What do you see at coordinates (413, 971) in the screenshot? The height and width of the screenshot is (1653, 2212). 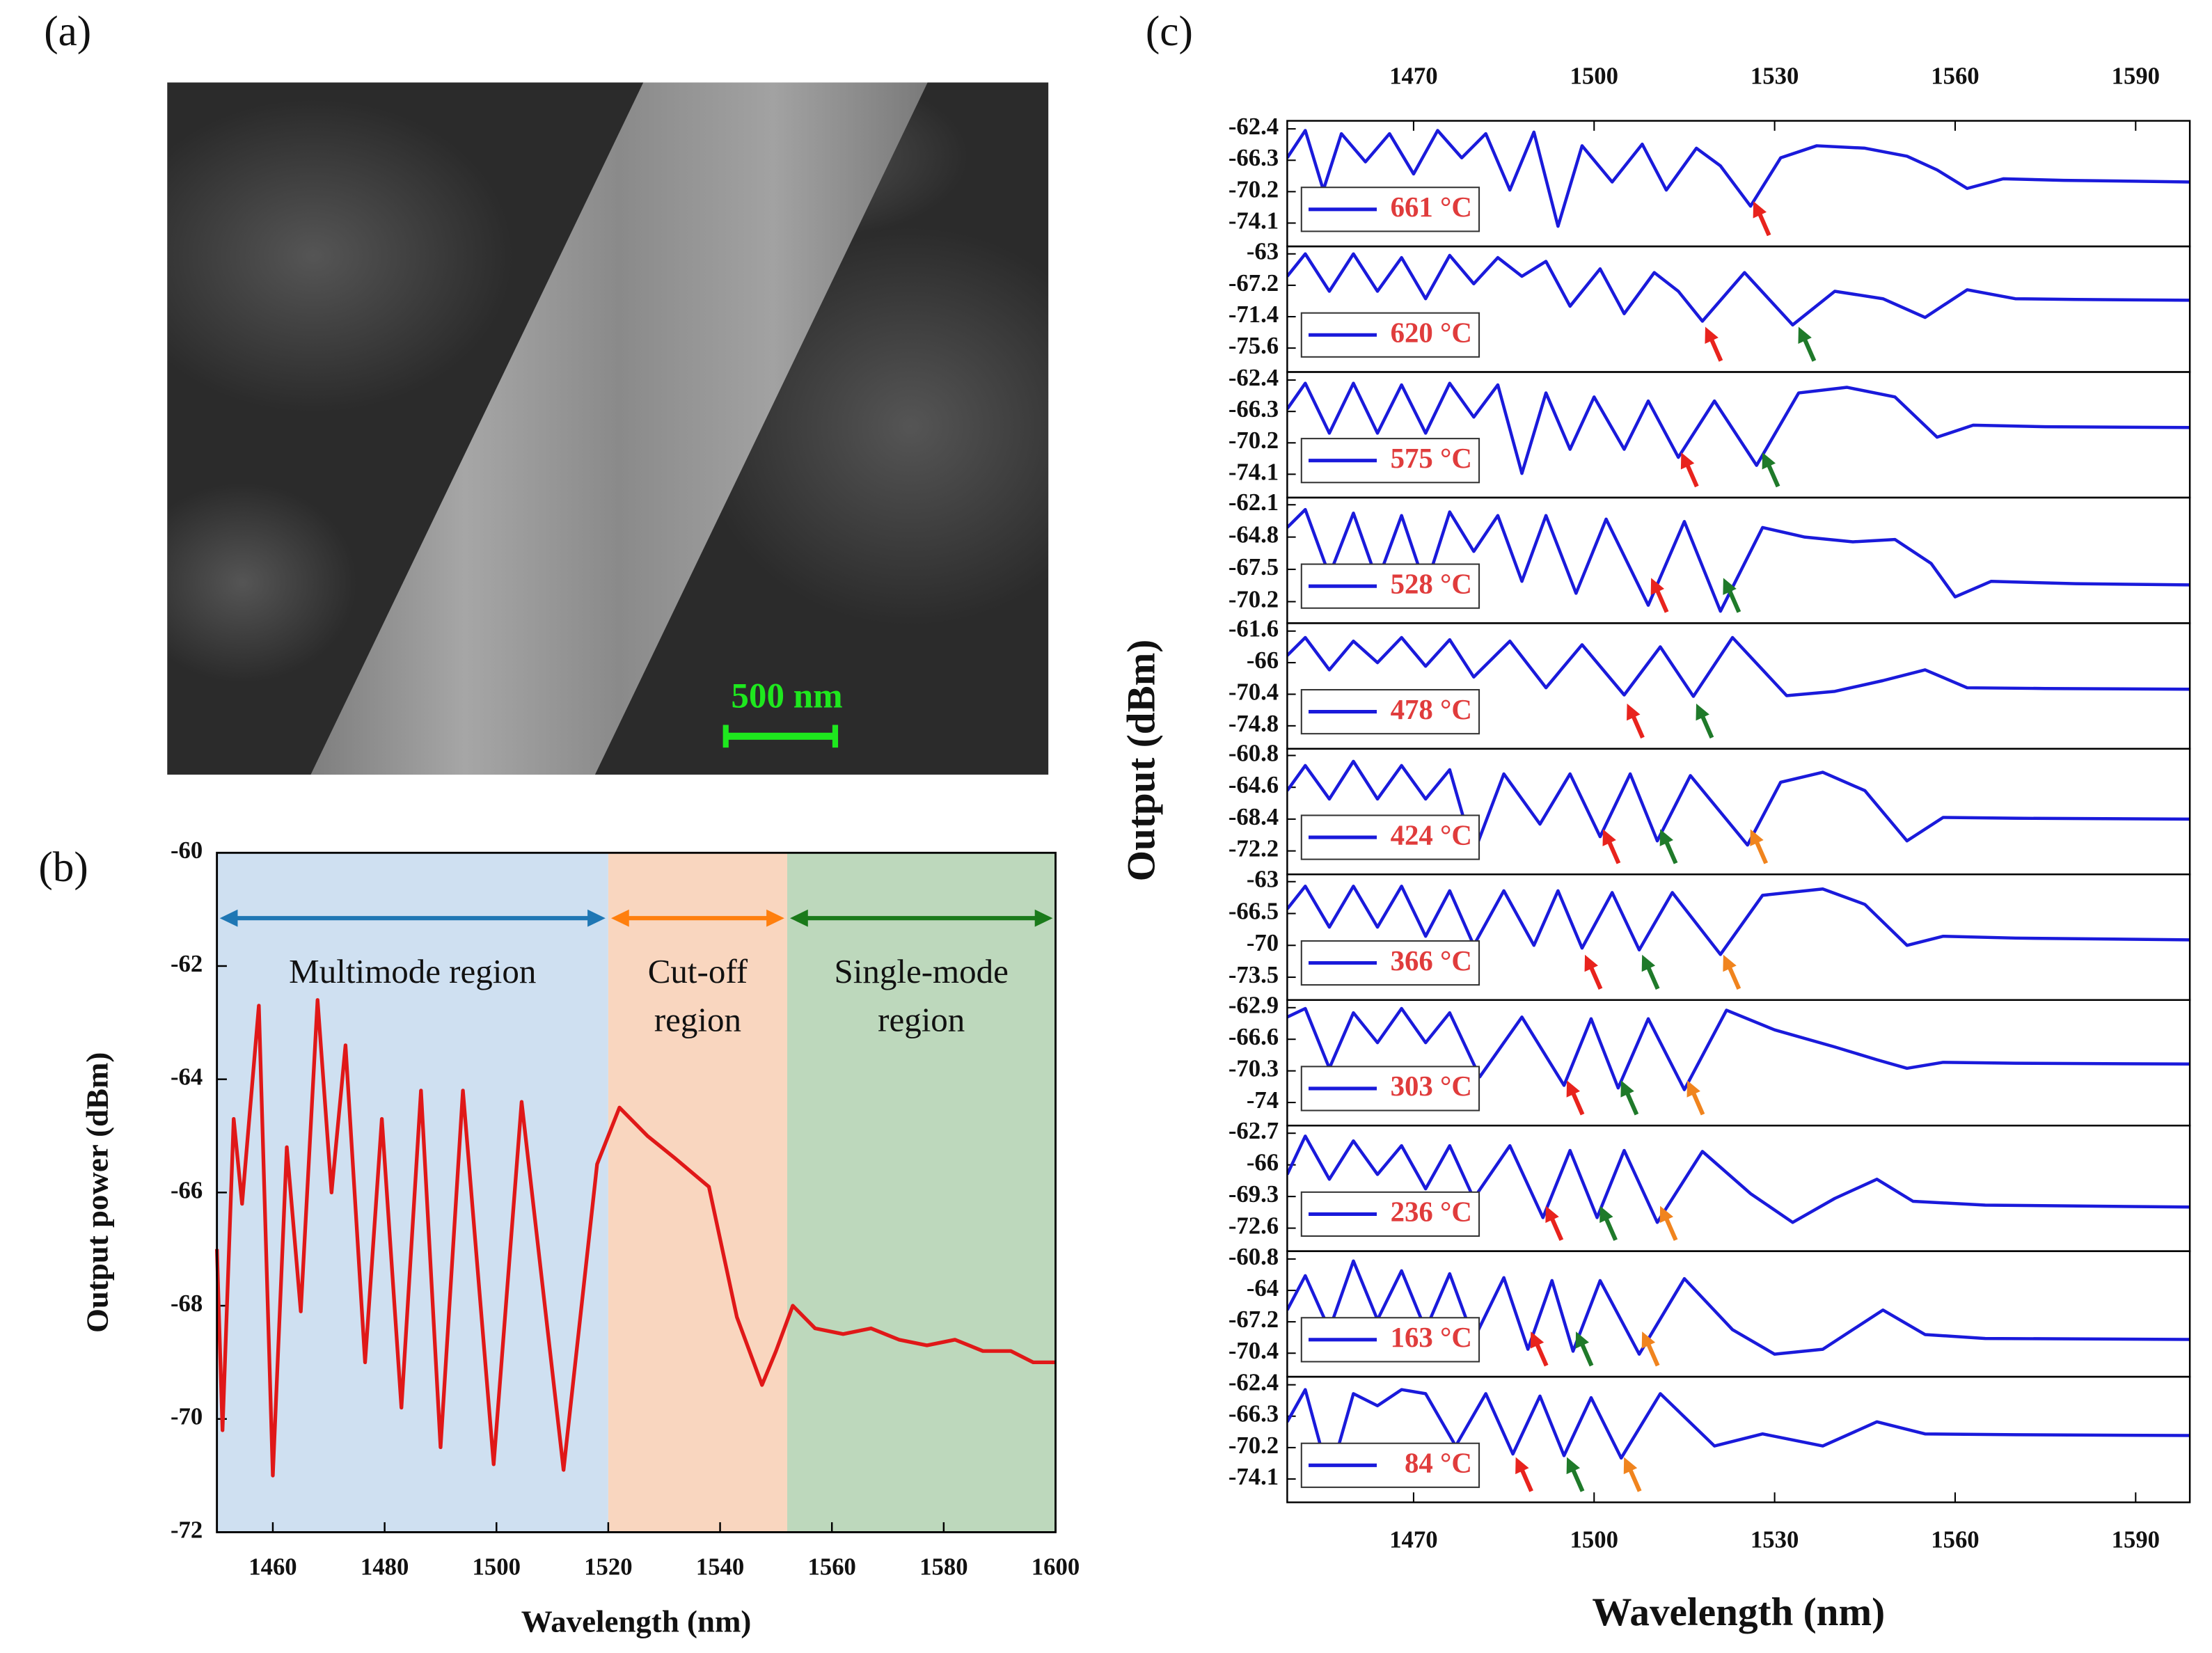 I see `region-label: Multimode region` at bounding box center [413, 971].